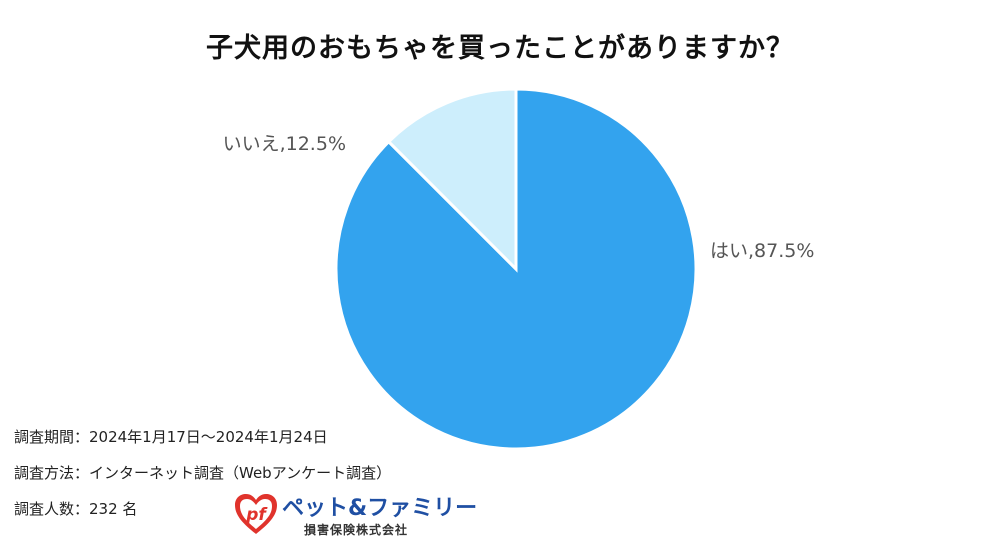  What do you see at coordinates (762, 251) in the screenshot?
I see `pie-label-0: はい,87.5%` at bounding box center [762, 251].